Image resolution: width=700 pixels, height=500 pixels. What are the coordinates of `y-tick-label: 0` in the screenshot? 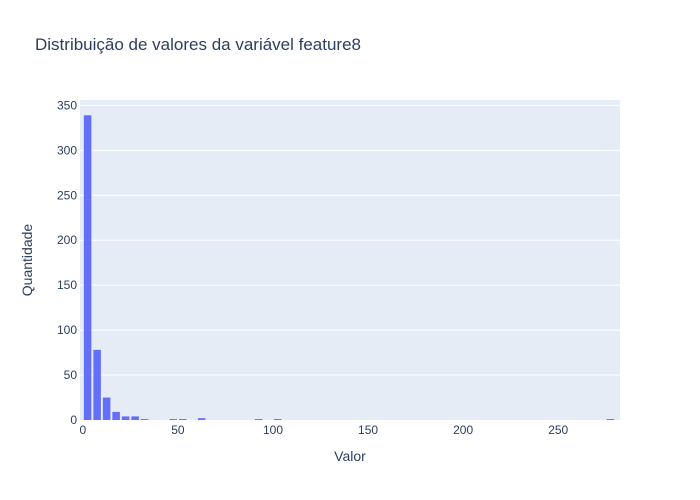 It's located at (73, 420).